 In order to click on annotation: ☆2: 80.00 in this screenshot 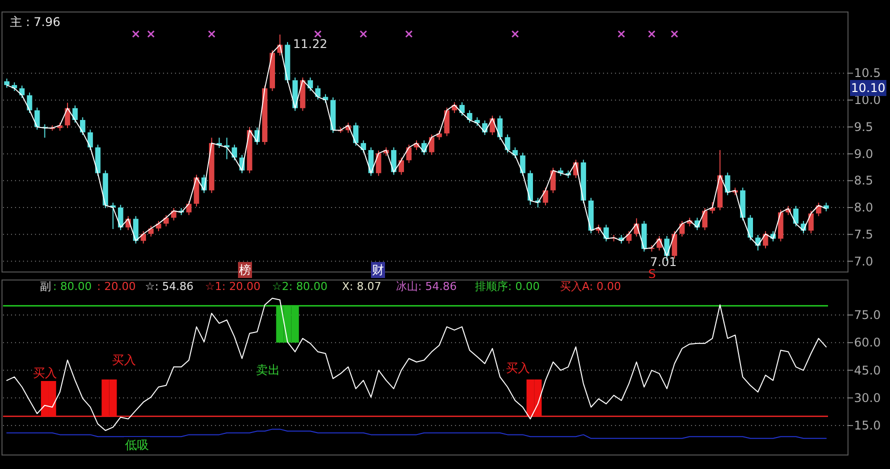, I will do `click(300, 286)`.